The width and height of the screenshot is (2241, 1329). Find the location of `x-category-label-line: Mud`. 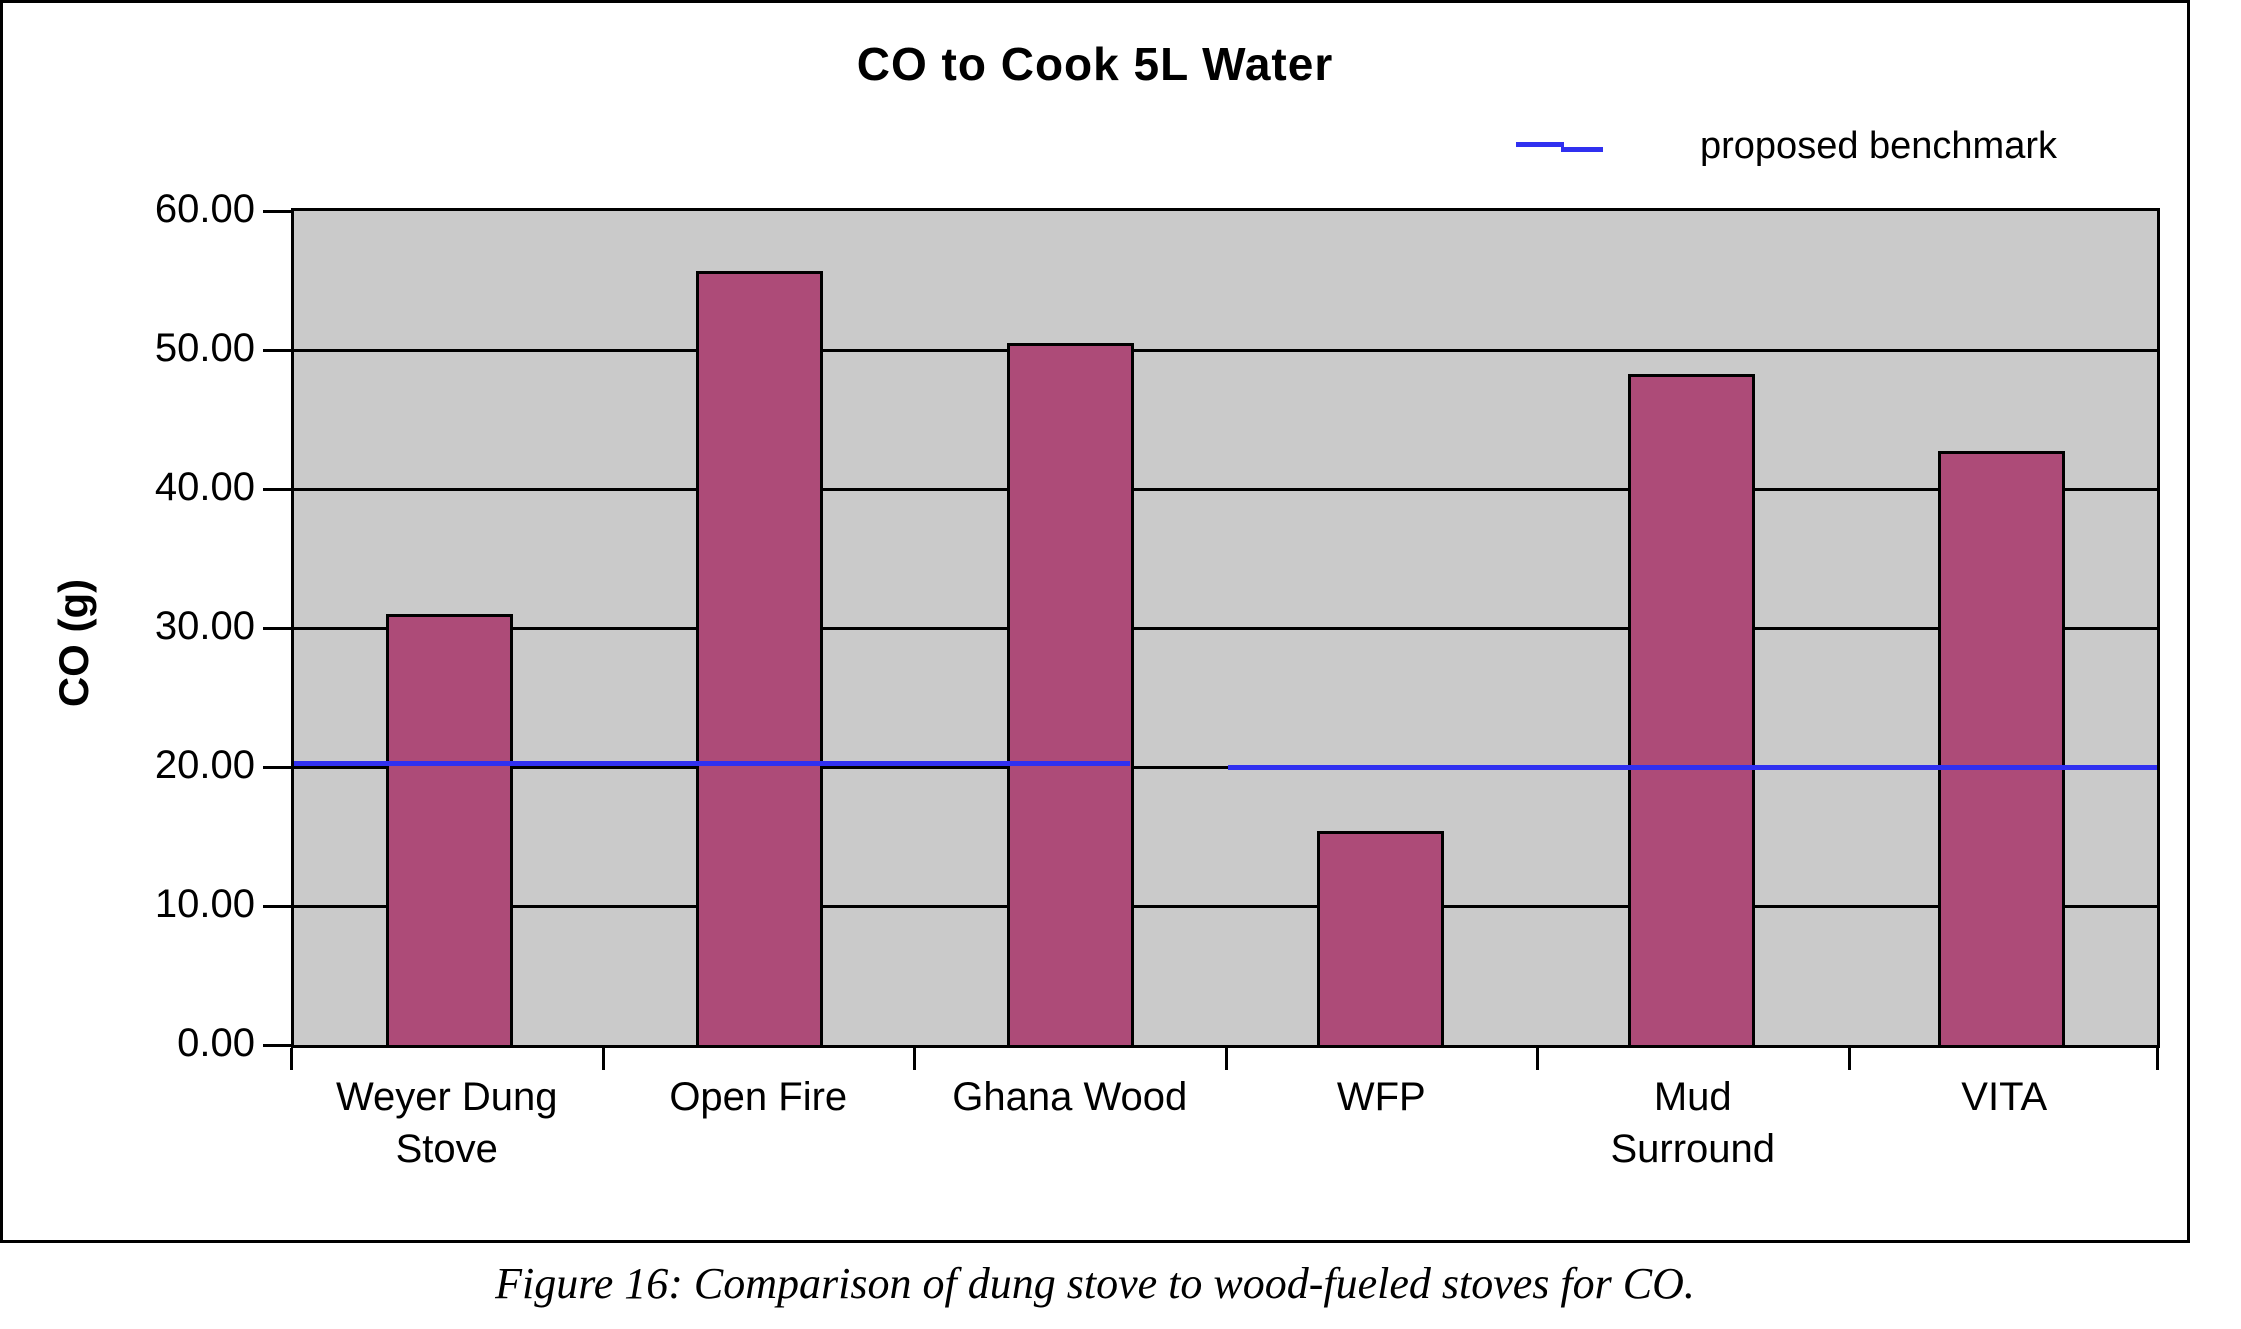

x-category-label-line: Mud is located at coordinates (1692, 1097).